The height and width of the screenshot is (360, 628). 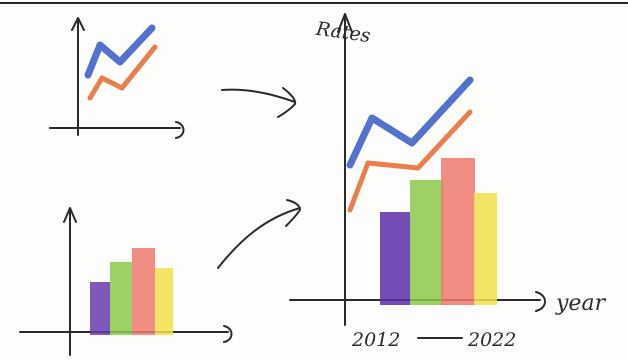 I want to click on x-start-label: 2012, so click(x=375, y=340).